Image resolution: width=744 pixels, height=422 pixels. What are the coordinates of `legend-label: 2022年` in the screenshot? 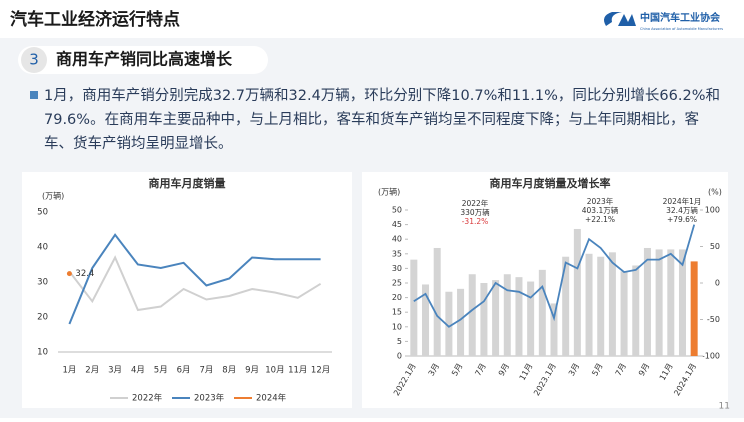 It's located at (147, 398).